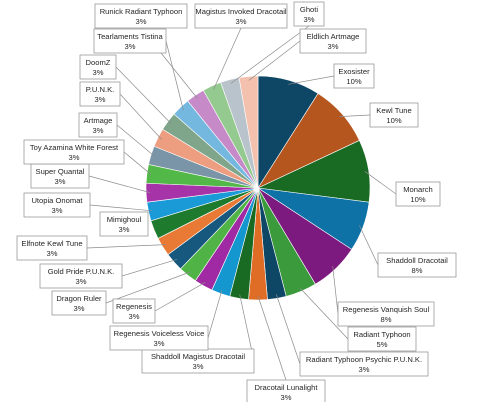 The height and width of the screenshot is (402, 480). What do you see at coordinates (382, 344) in the screenshot?
I see `label-percent: 5%` at bounding box center [382, 344].